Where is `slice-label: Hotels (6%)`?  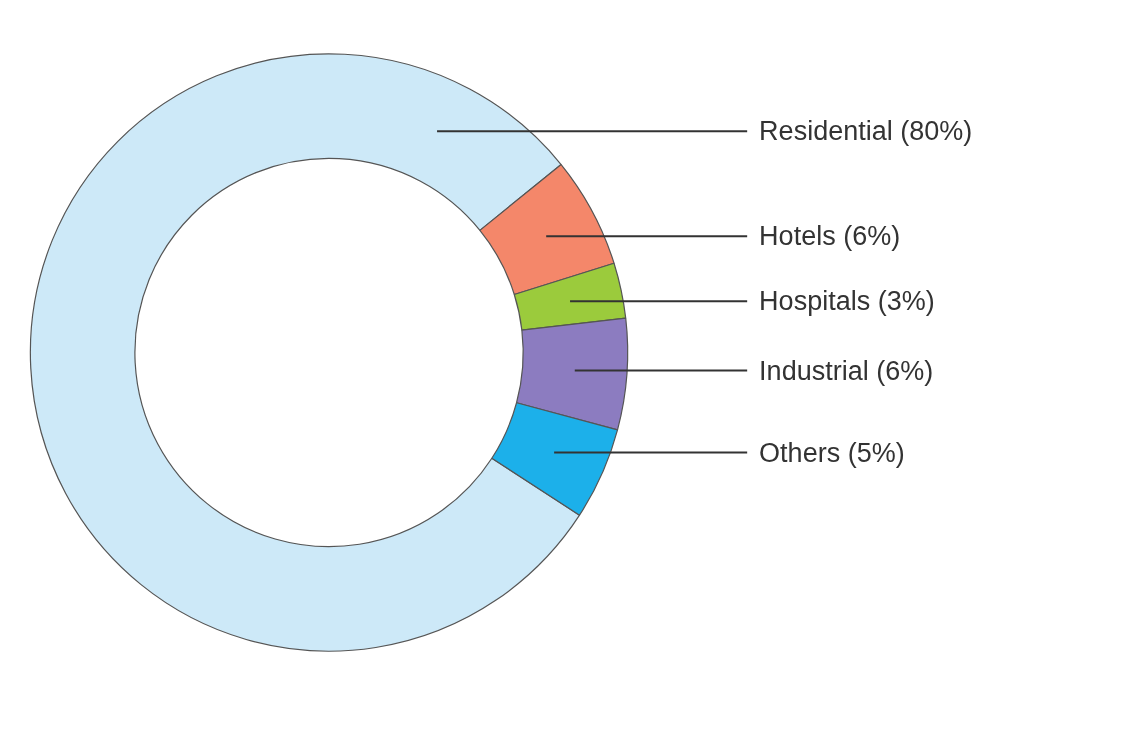
slice-label: Hotels (6%) is located at coordinates (830, 236).